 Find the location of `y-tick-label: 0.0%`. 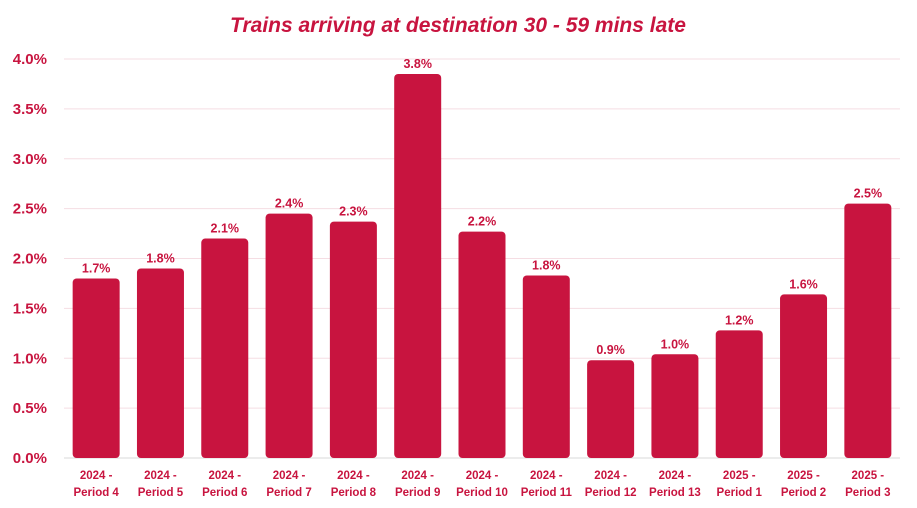

y-tick-label: 0.0% is located at coordinates (30, 458).